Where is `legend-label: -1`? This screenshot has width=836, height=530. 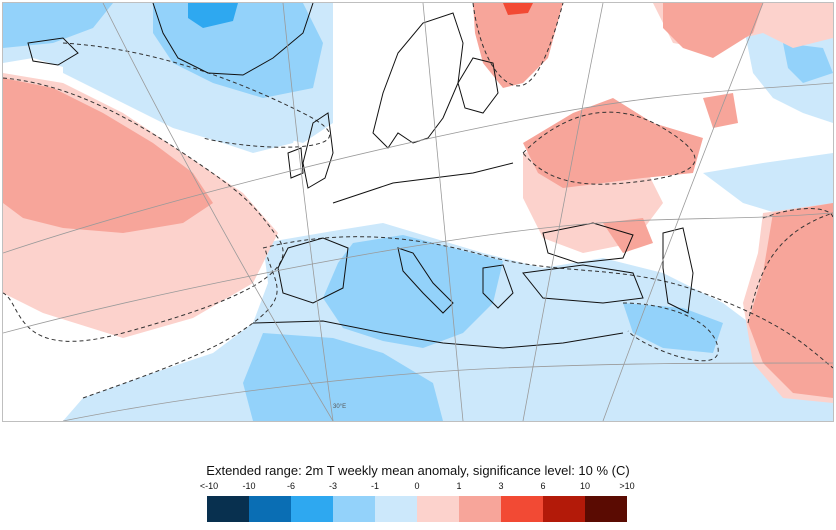 legend-label: -1 is located at coordinates (375, 486).